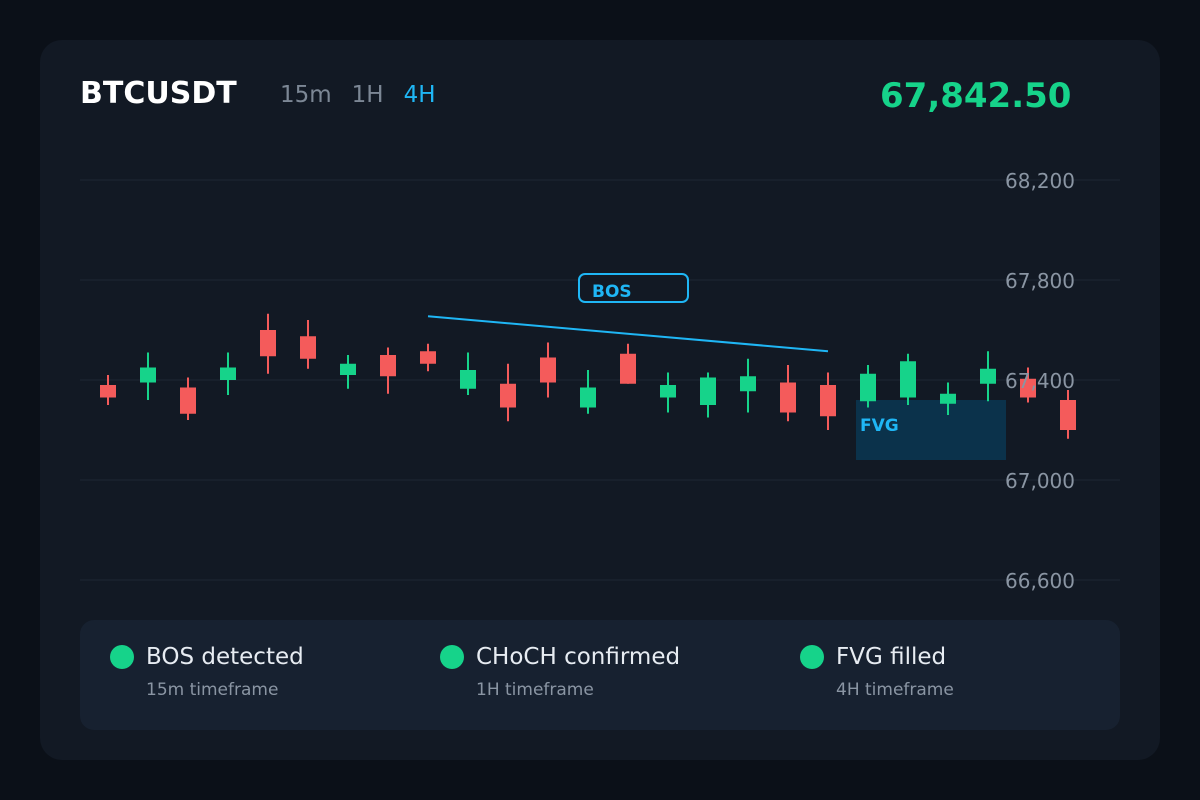 This screenshot has width=1200, height=800. Describe the element at coordinates (306, 95) in the screenshot. I see `timeframe-15m: 15m` at that location.